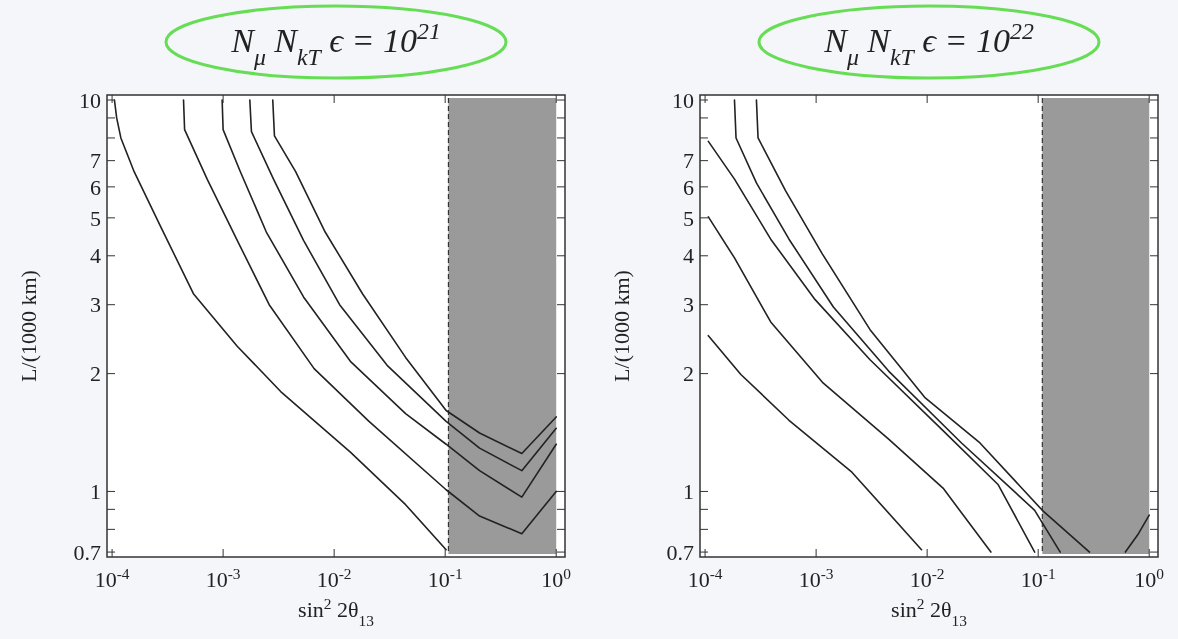 The width and height of the screenshot is (1178, 639). I want to click on chart-title: N$_{μ}$ N$_{kT}$ ϵ = 10$^{21}$, so click(335, 44).